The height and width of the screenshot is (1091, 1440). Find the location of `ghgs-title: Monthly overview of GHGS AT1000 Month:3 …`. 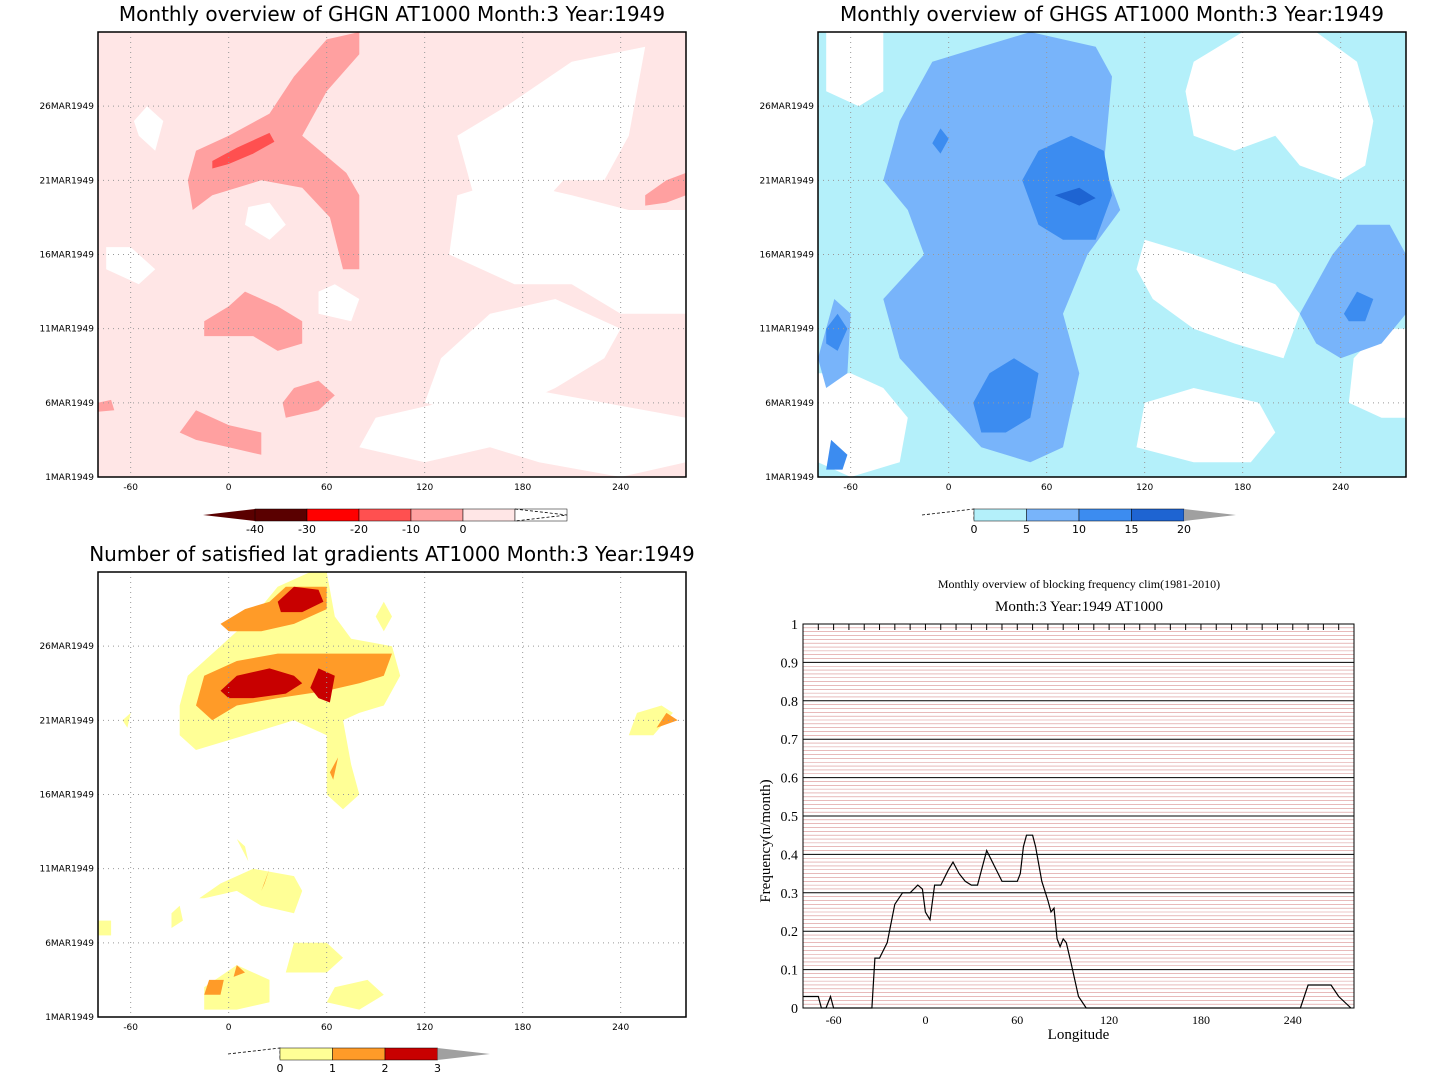

ghgs-title: Monthly overview of GHGS AT1000 Month:3 … is located at coordinates (1112, 14).